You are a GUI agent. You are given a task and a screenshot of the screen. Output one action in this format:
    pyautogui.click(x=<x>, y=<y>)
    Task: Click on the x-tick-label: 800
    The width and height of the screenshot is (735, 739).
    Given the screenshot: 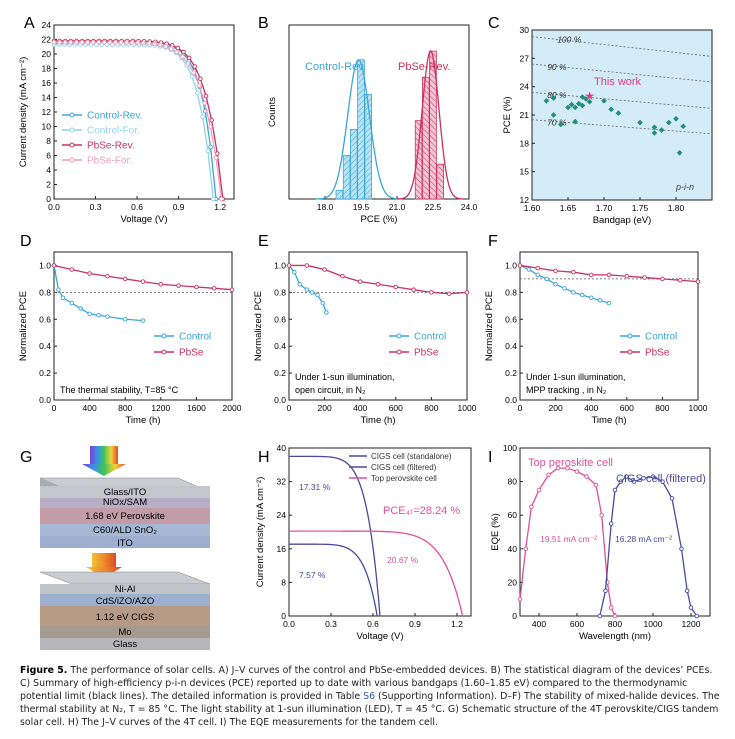 What is the action you would take?
    pyautogui.click(x=125, y=408)
    